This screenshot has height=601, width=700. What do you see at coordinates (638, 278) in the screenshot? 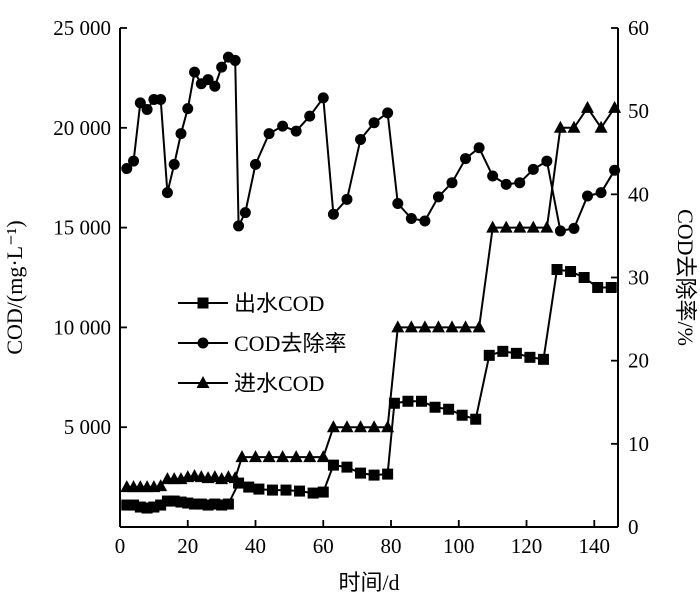
I see `y-right-tick-label: 30` at bounding box center [638, 278].